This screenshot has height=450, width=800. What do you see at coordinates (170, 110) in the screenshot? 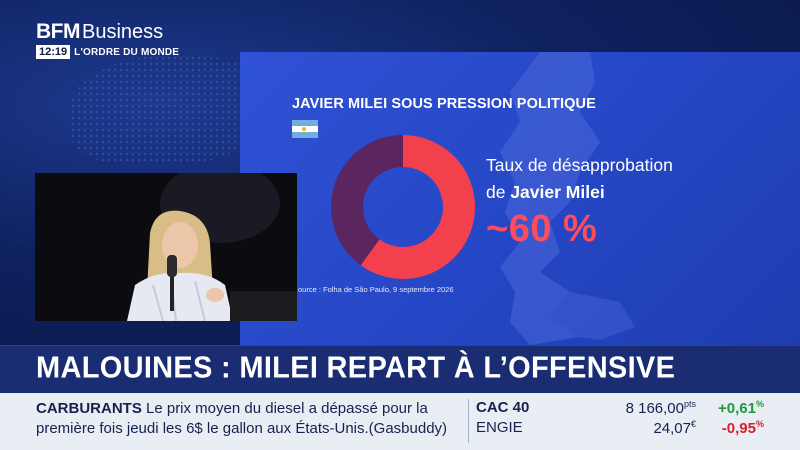
I see `world-map-dots` at bounding box center [170, 110].